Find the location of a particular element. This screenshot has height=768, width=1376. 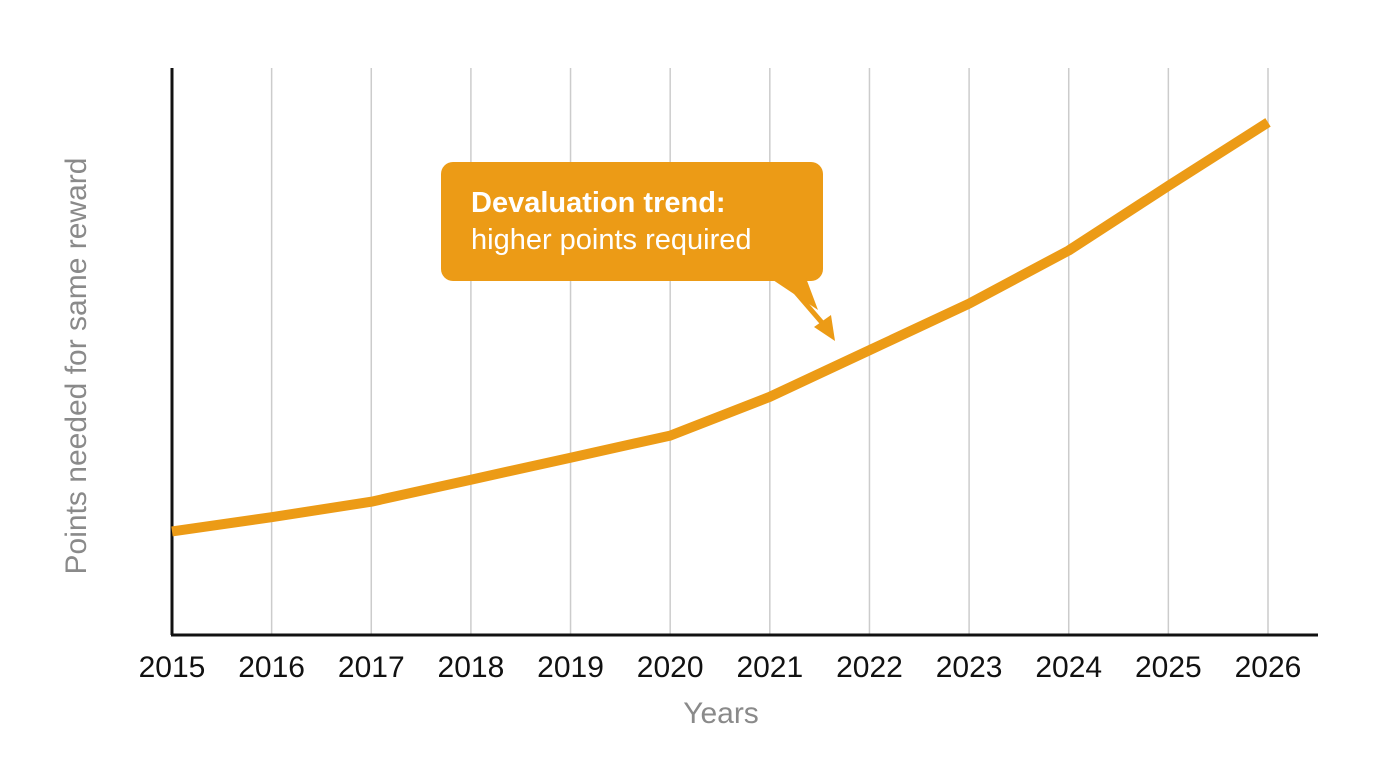

callout-arrow-shaft is located at coordinates (805, 303).